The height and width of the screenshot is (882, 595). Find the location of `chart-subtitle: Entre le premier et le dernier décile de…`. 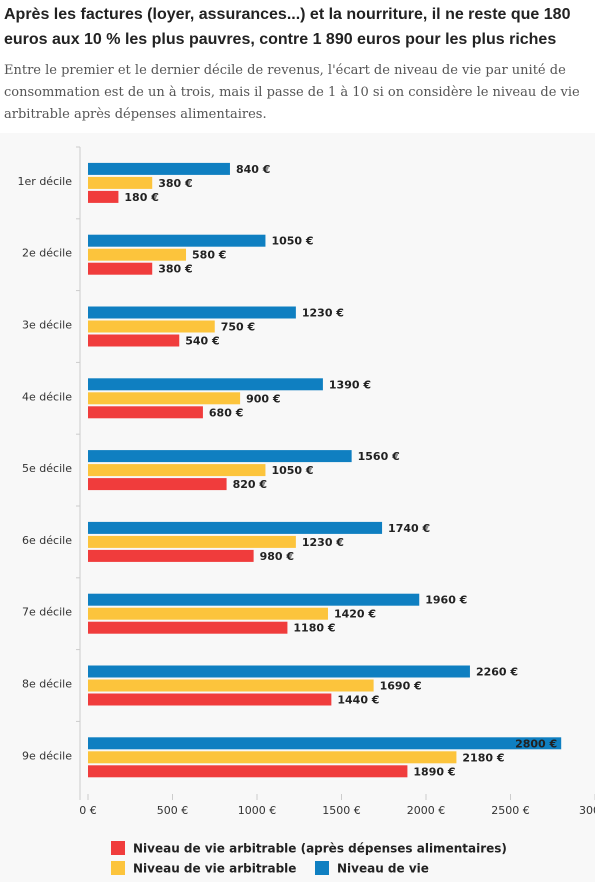

chart-subtitle: Entre le premier et le dernier décile de… is located at coordinates (292, 92).